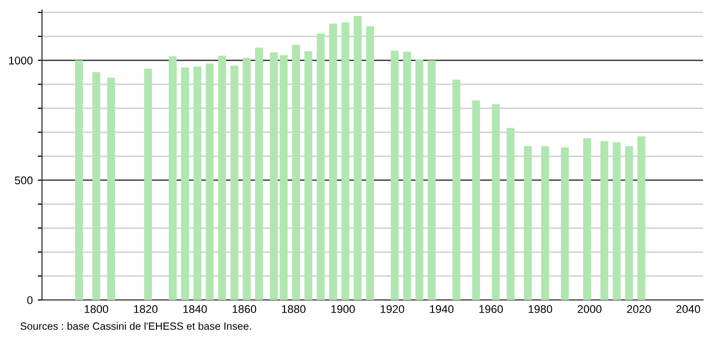  I want to click on x-tick-label: 1980, so click(540, 309).